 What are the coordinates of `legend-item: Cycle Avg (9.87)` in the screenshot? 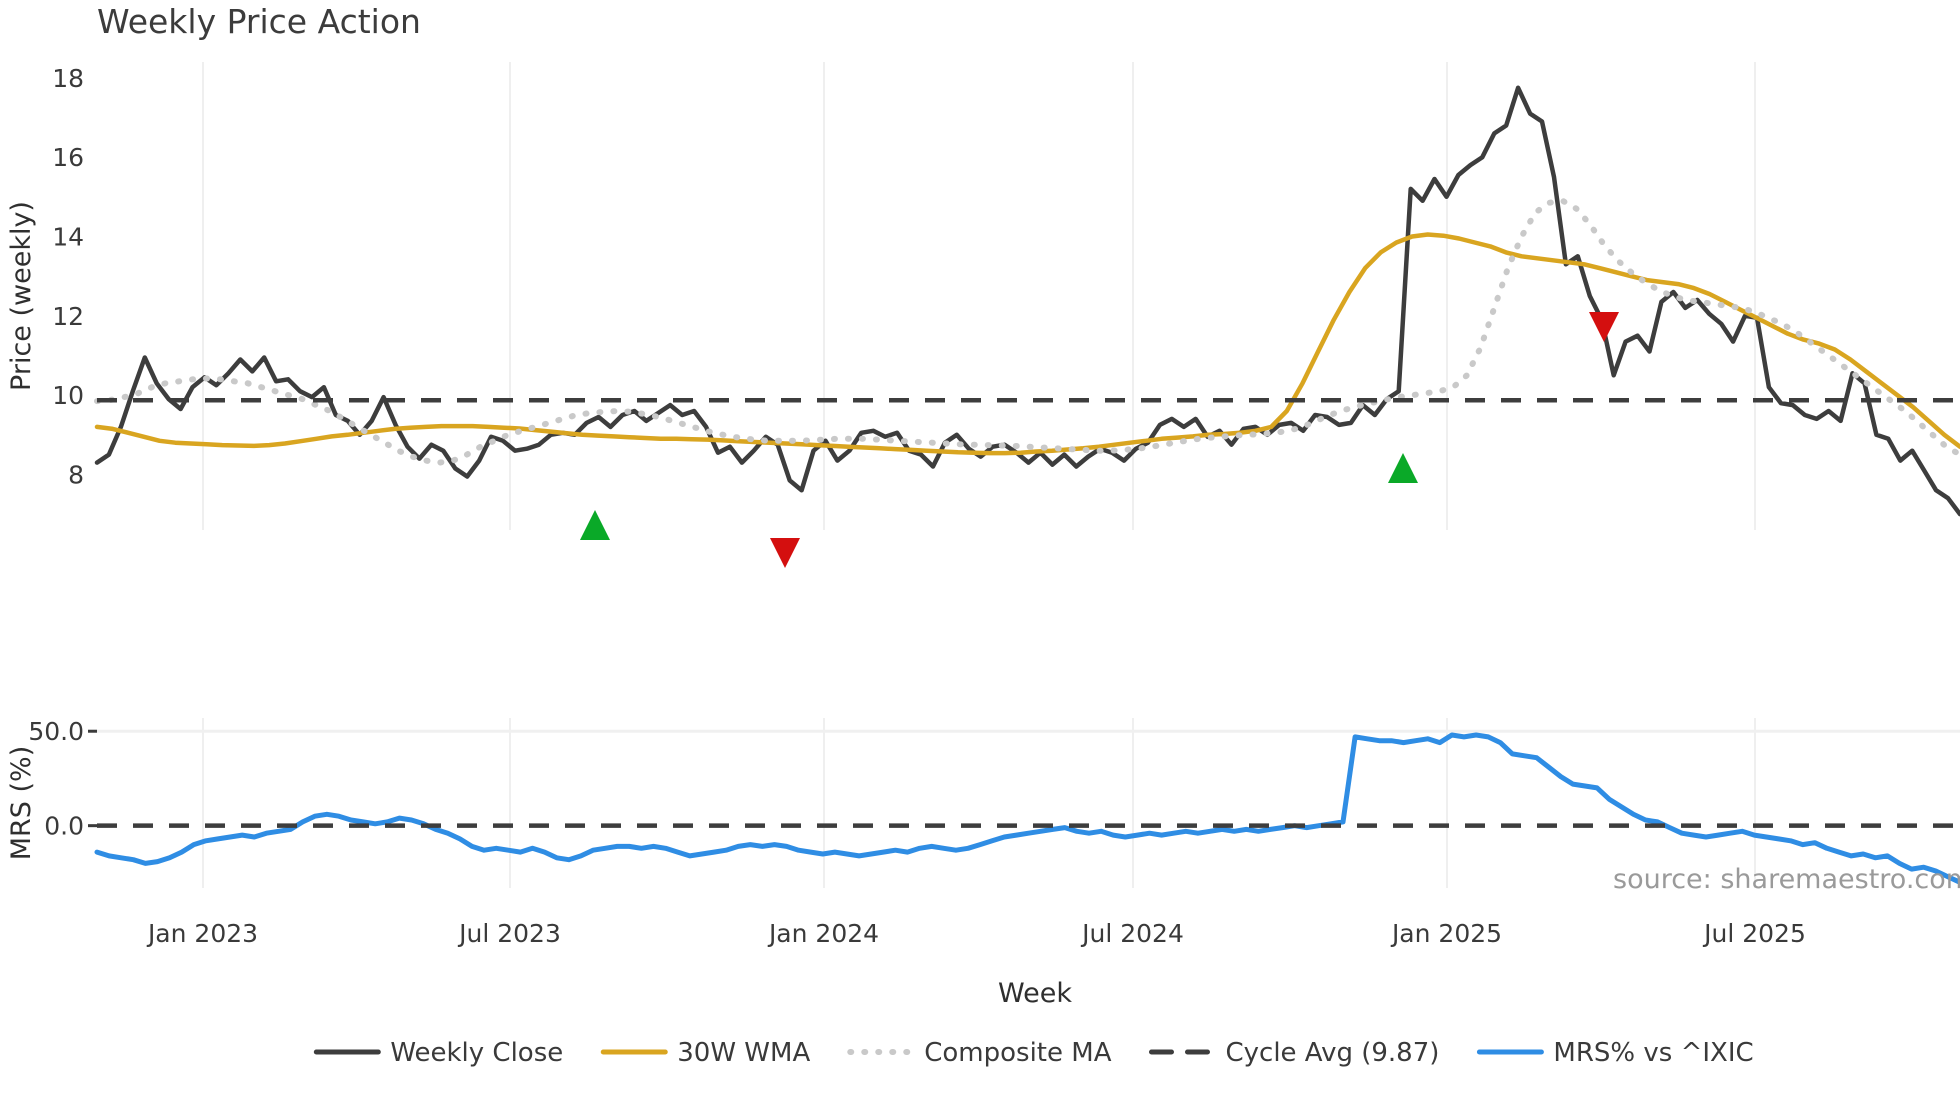 It's located at (1293, 1053).